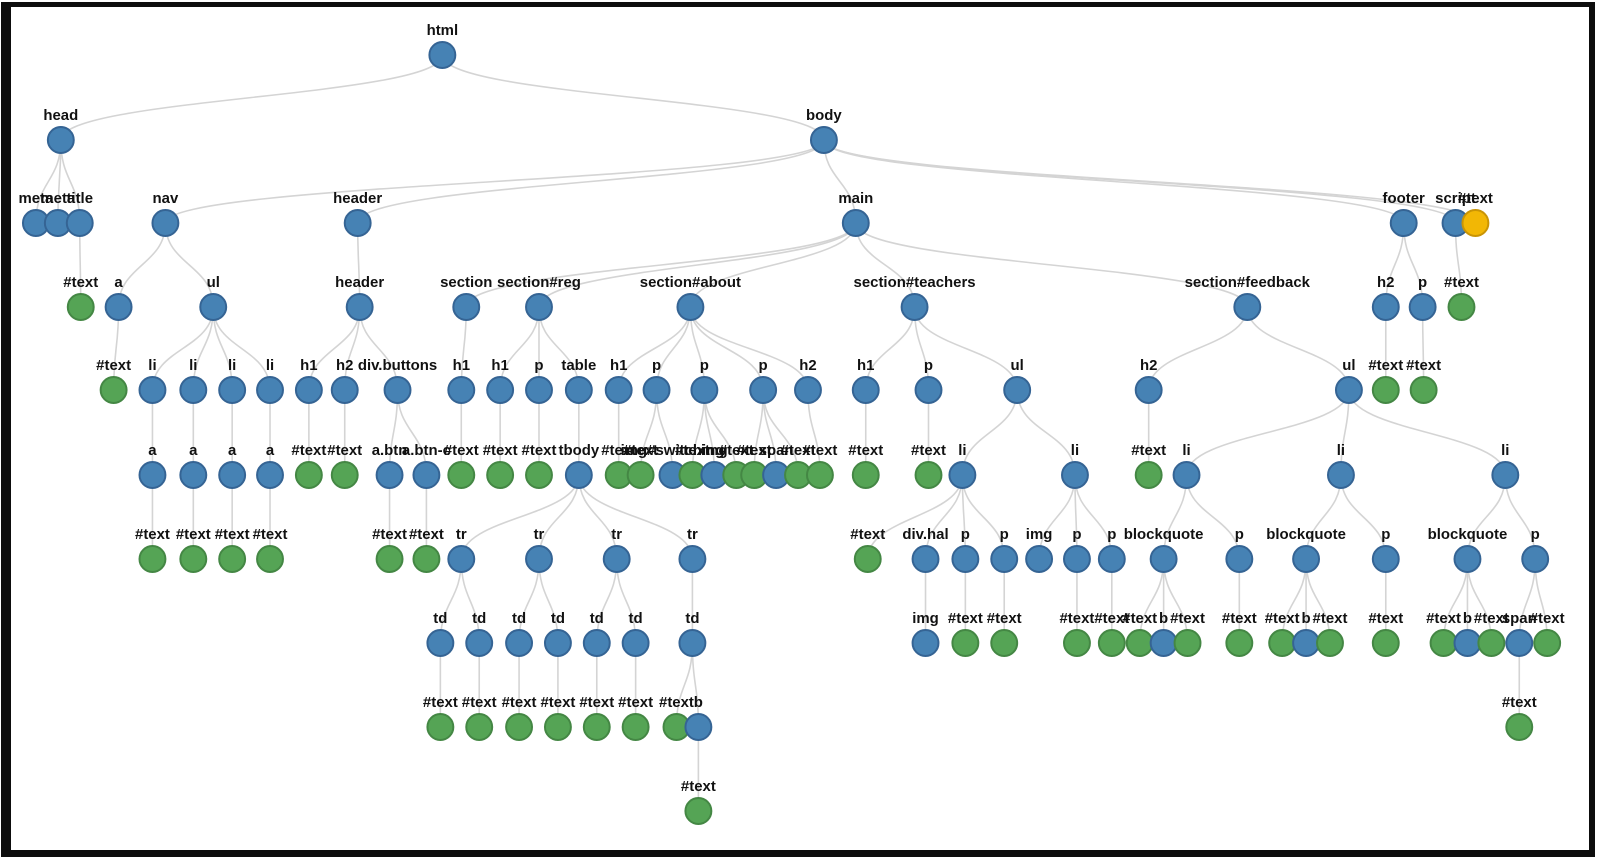  What do you see at coordinates (823, 140) in the screenshot?
I see `tree-node-body` at bounding box center [823, 140].